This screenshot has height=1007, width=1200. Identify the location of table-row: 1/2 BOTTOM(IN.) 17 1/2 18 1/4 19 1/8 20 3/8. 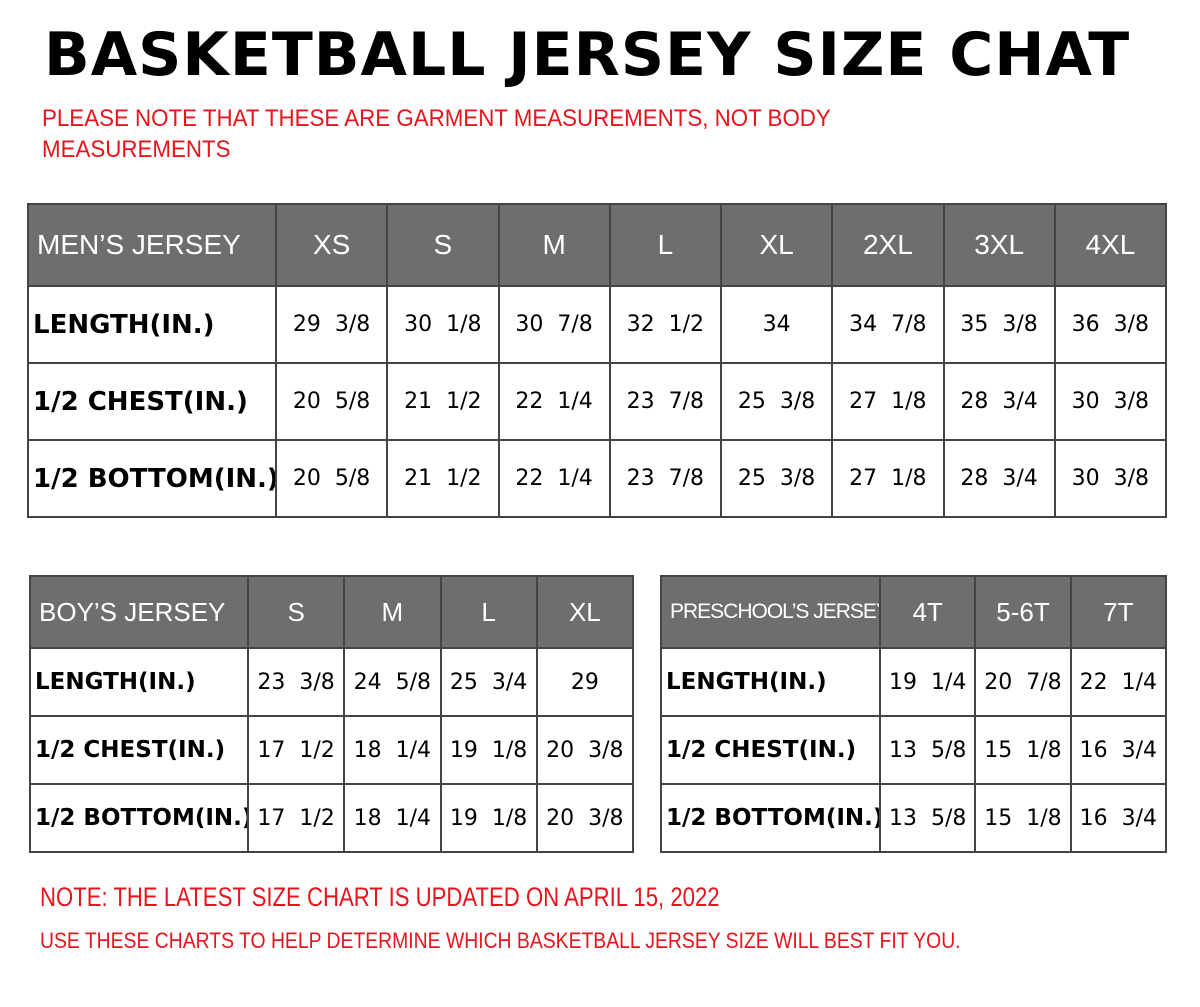
(332, 818).